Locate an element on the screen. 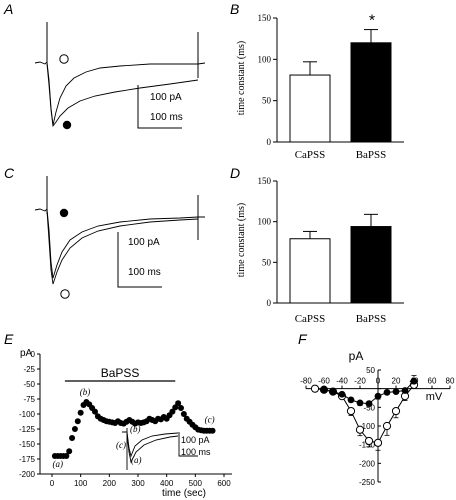 This screenshot has width=456, height=500. panel-d-cat-bapss: BaPSS is located at coordinates (371, 319).